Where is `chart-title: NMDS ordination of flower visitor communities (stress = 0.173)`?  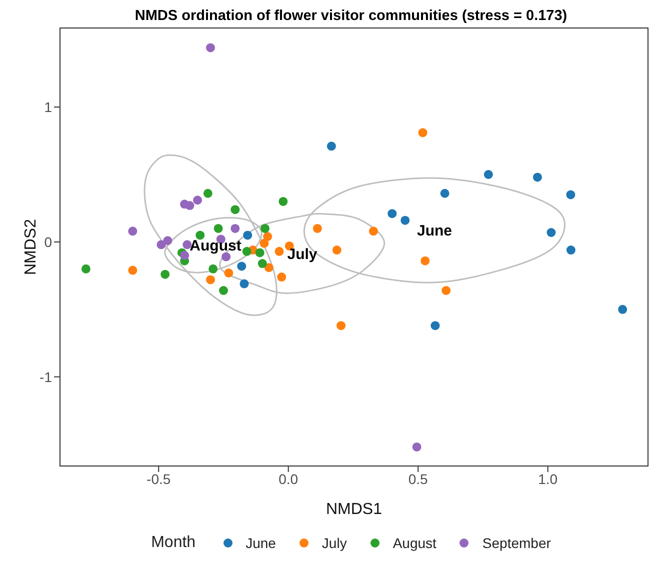
chart-title: NMDS ordination of flower visitor communities (stress = 0.173) is located at coordinates (351, 17).